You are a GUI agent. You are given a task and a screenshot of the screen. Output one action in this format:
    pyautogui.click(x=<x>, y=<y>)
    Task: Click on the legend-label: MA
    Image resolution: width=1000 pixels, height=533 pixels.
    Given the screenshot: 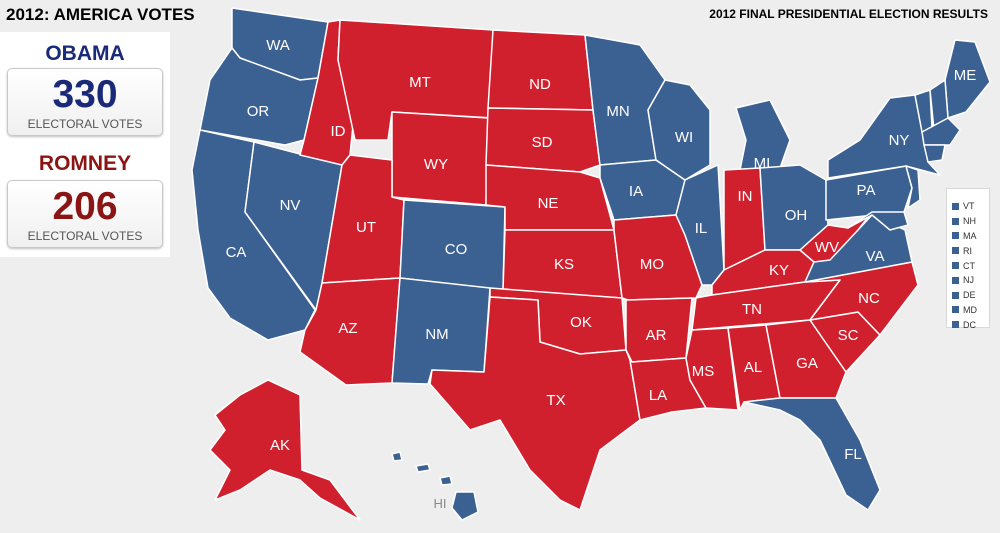 What is the action you would take?
    pyautogui.click(x=970, y=235)
    